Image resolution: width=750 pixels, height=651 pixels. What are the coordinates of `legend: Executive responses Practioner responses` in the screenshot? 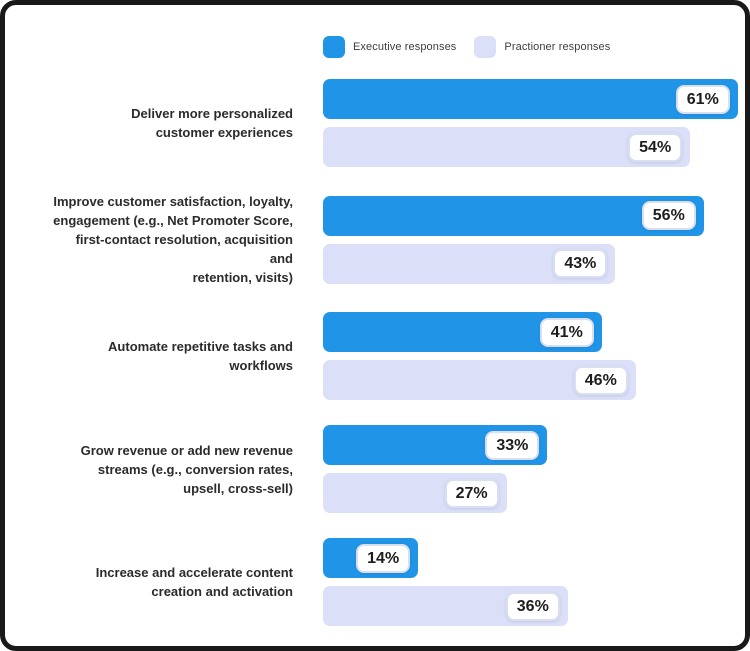 It's located at (534, 47).